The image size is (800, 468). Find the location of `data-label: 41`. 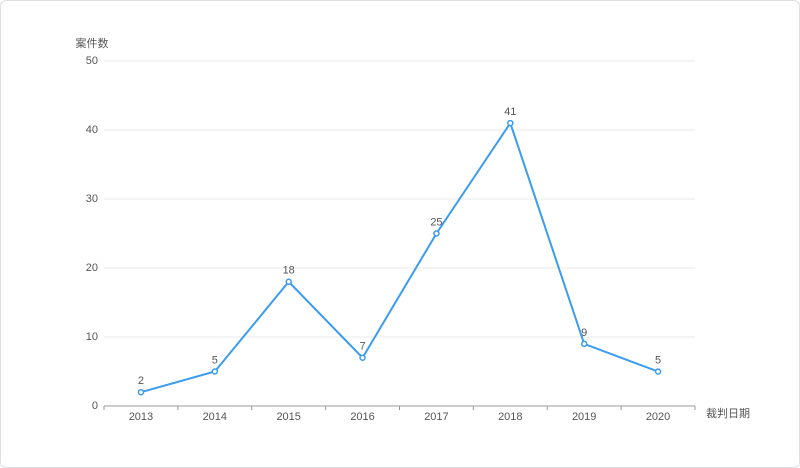

data-label: 41 is located at coordinates (510, 112).